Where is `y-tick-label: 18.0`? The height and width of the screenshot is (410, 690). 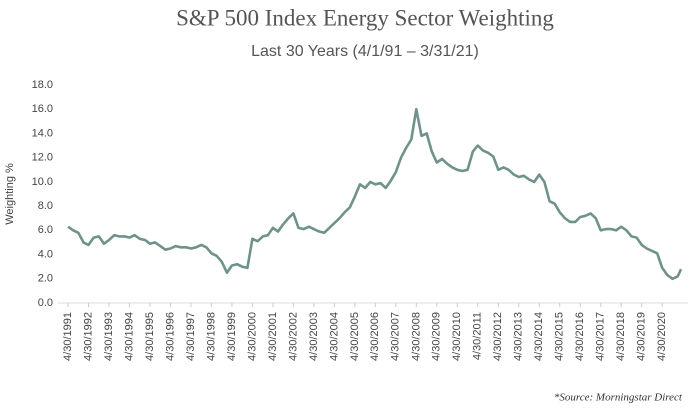 y-tick-label: 18.0 is located at coordinates (42, 85).